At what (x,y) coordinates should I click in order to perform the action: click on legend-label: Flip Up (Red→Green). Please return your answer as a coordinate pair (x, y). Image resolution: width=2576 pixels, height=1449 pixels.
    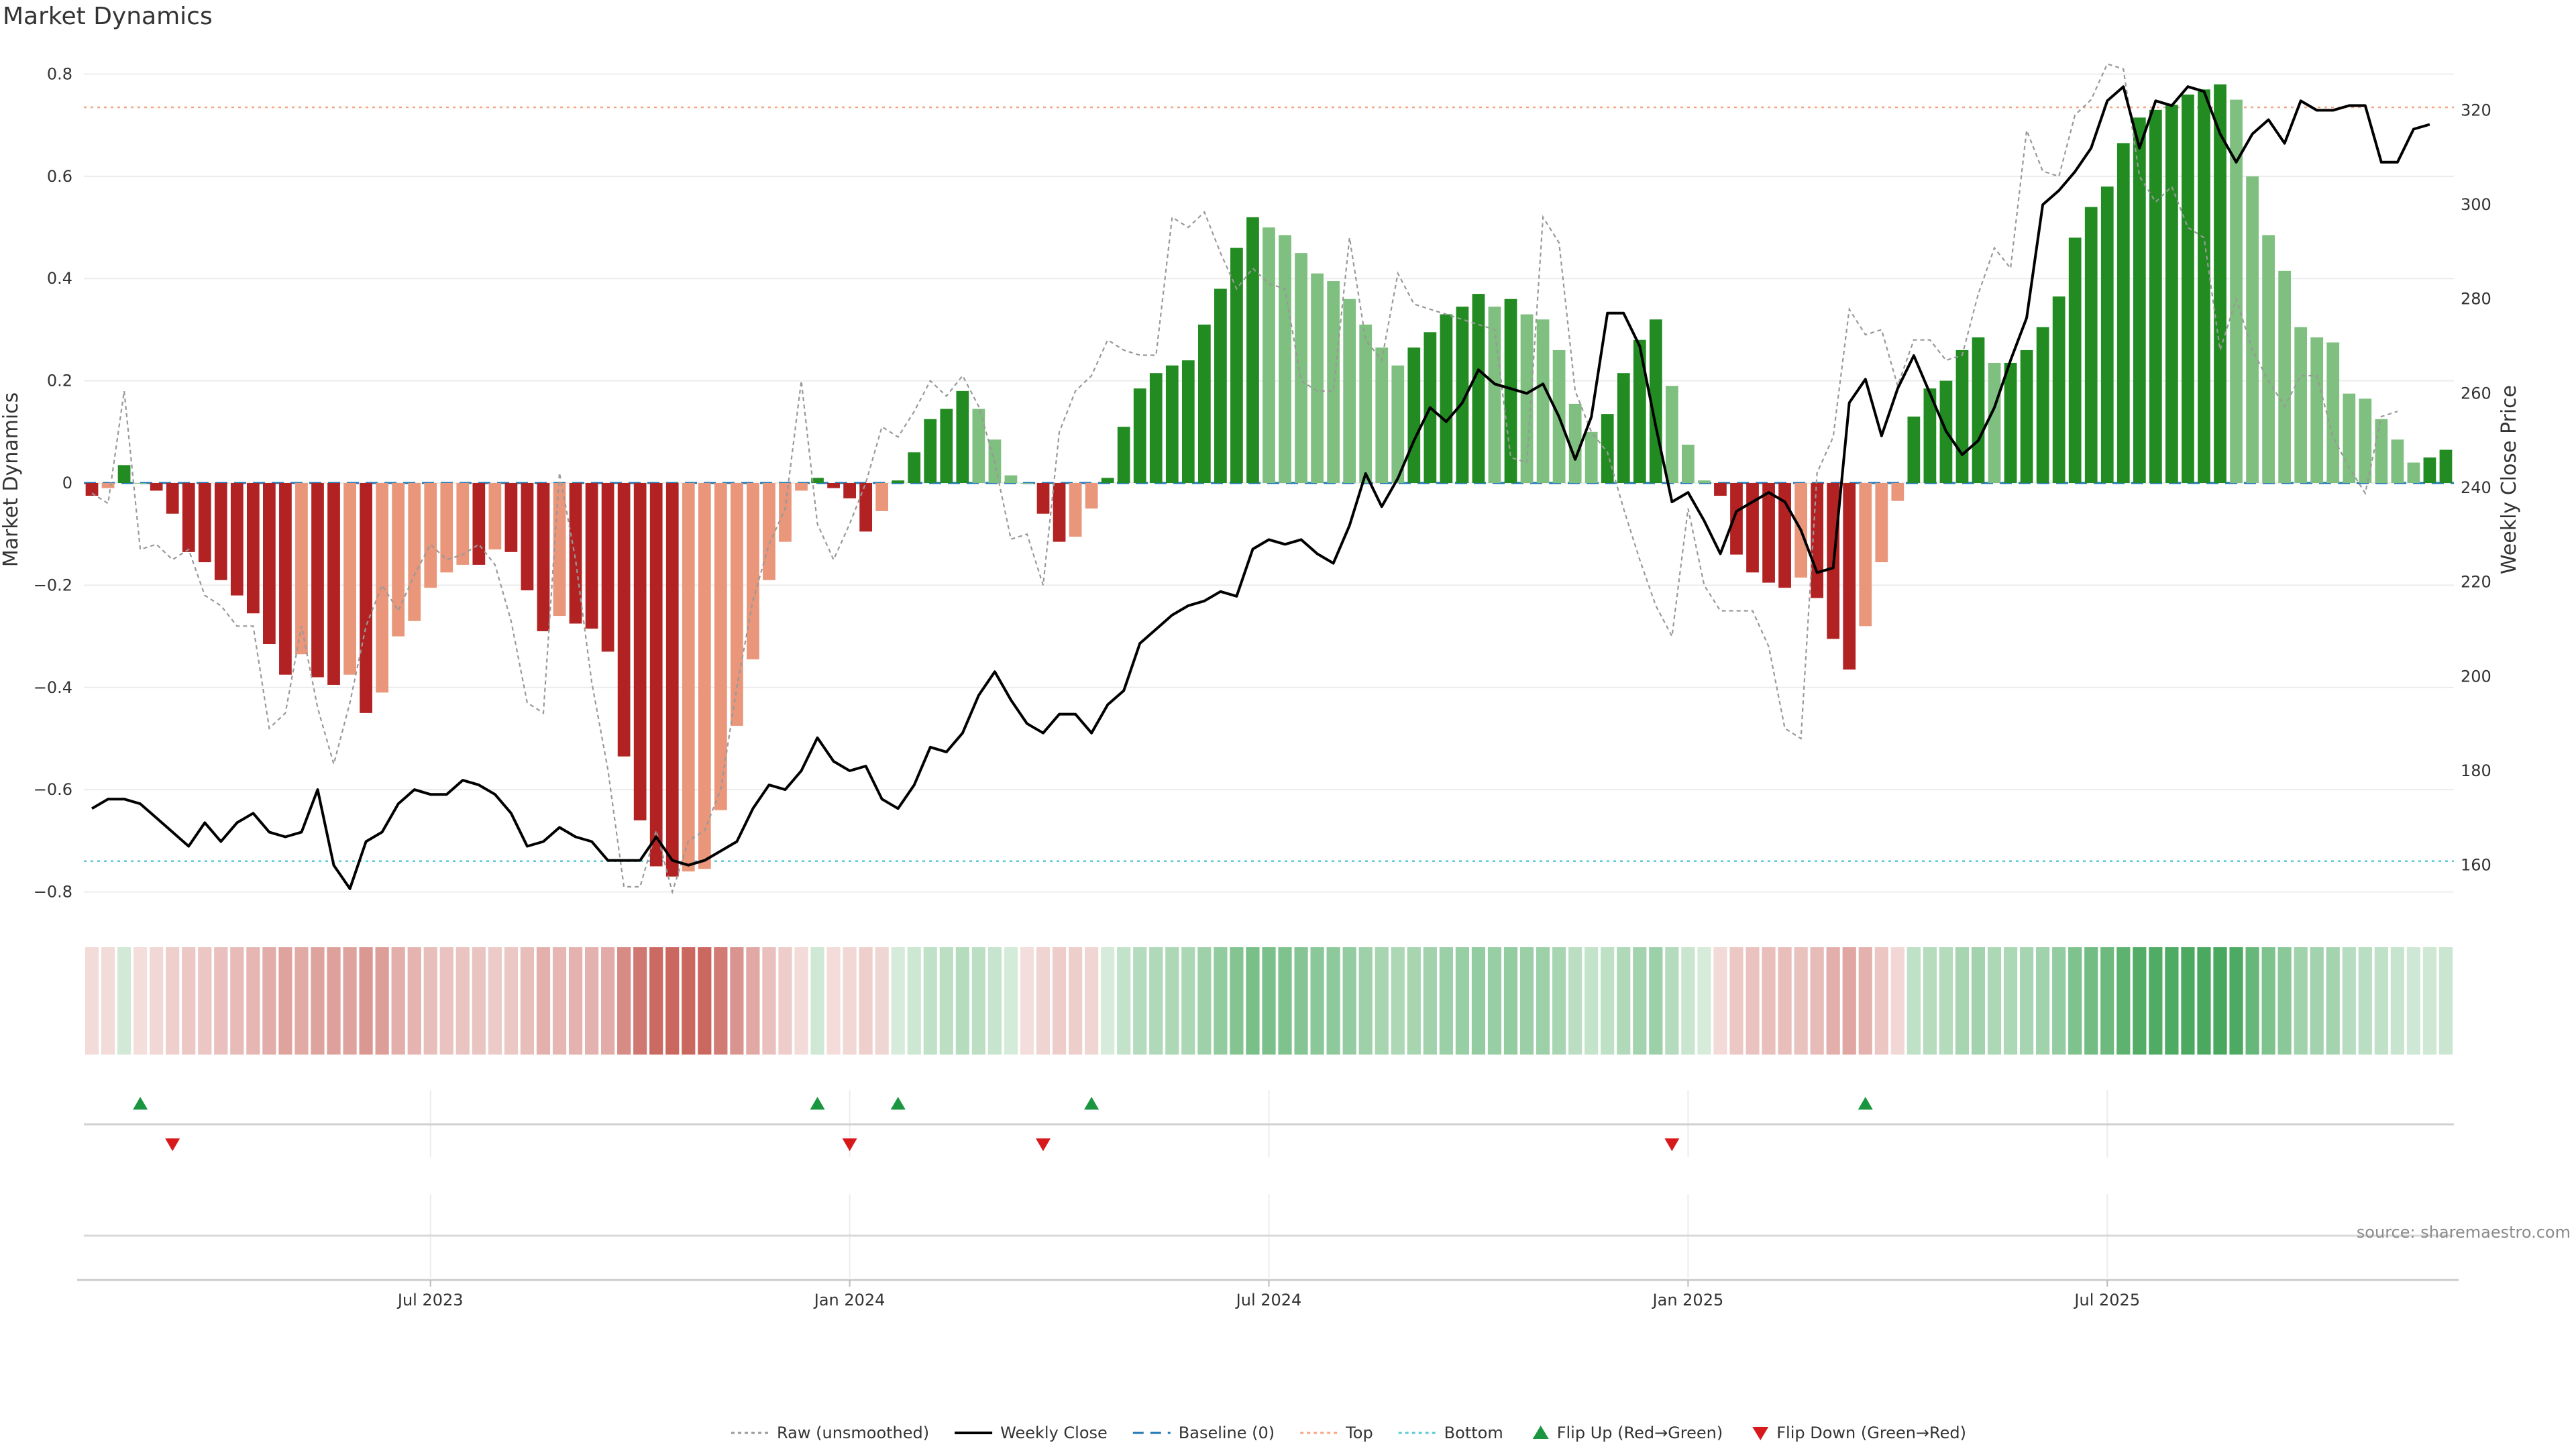
    Looking at the image, I should click on (1640, 1433).